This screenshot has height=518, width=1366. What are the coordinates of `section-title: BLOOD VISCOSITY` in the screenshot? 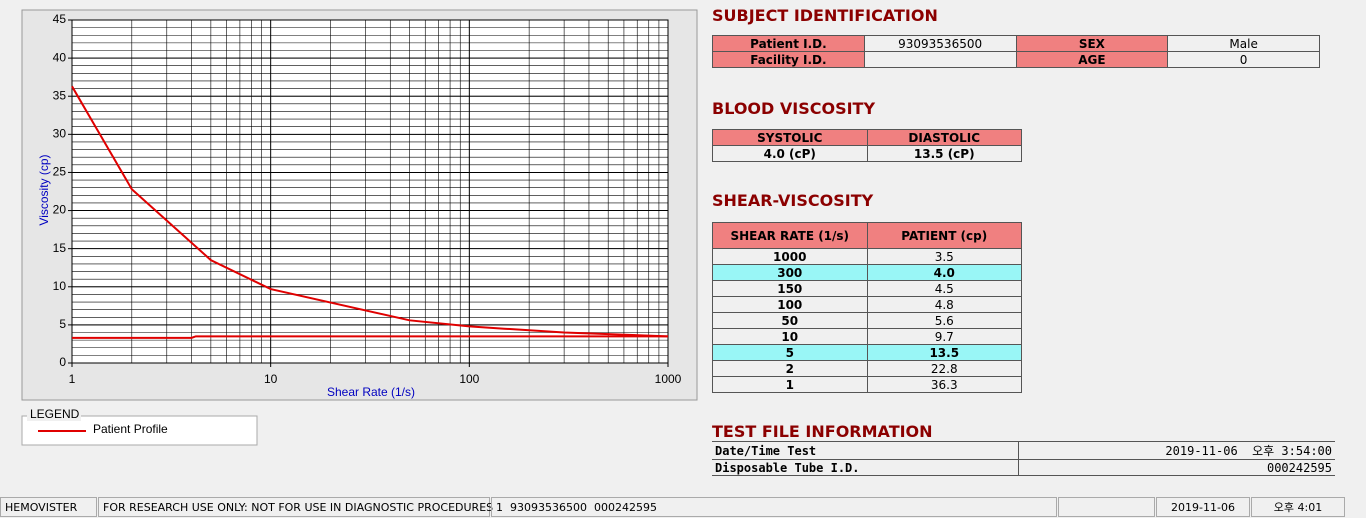 It's located at (794, 108).